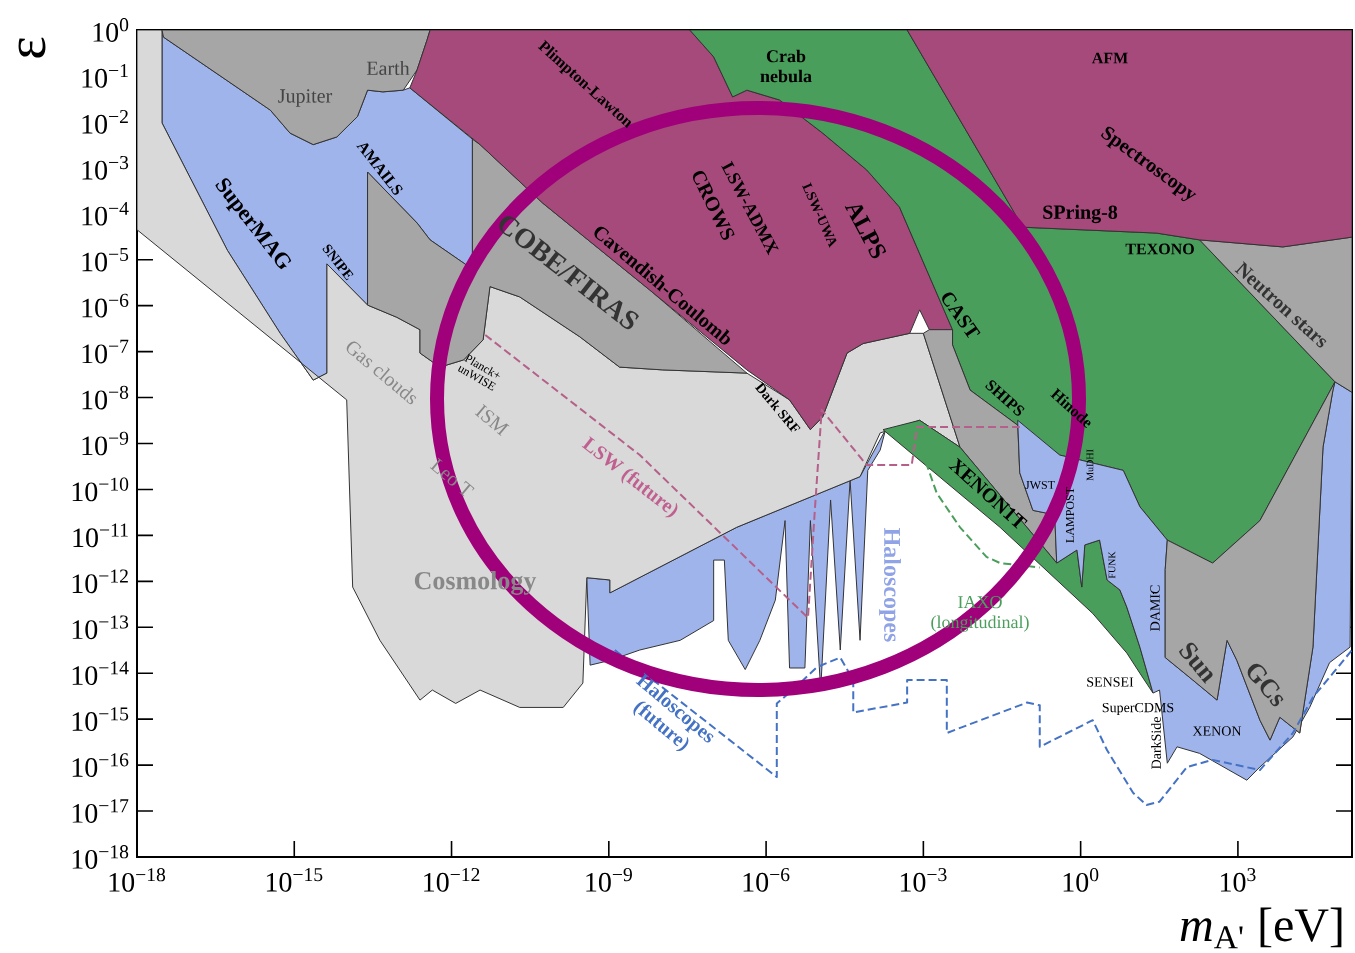  Describe the element at coordinates (111, 30) in the screenshot. I see `y-tick-label: 10$^{0}$` at that location.